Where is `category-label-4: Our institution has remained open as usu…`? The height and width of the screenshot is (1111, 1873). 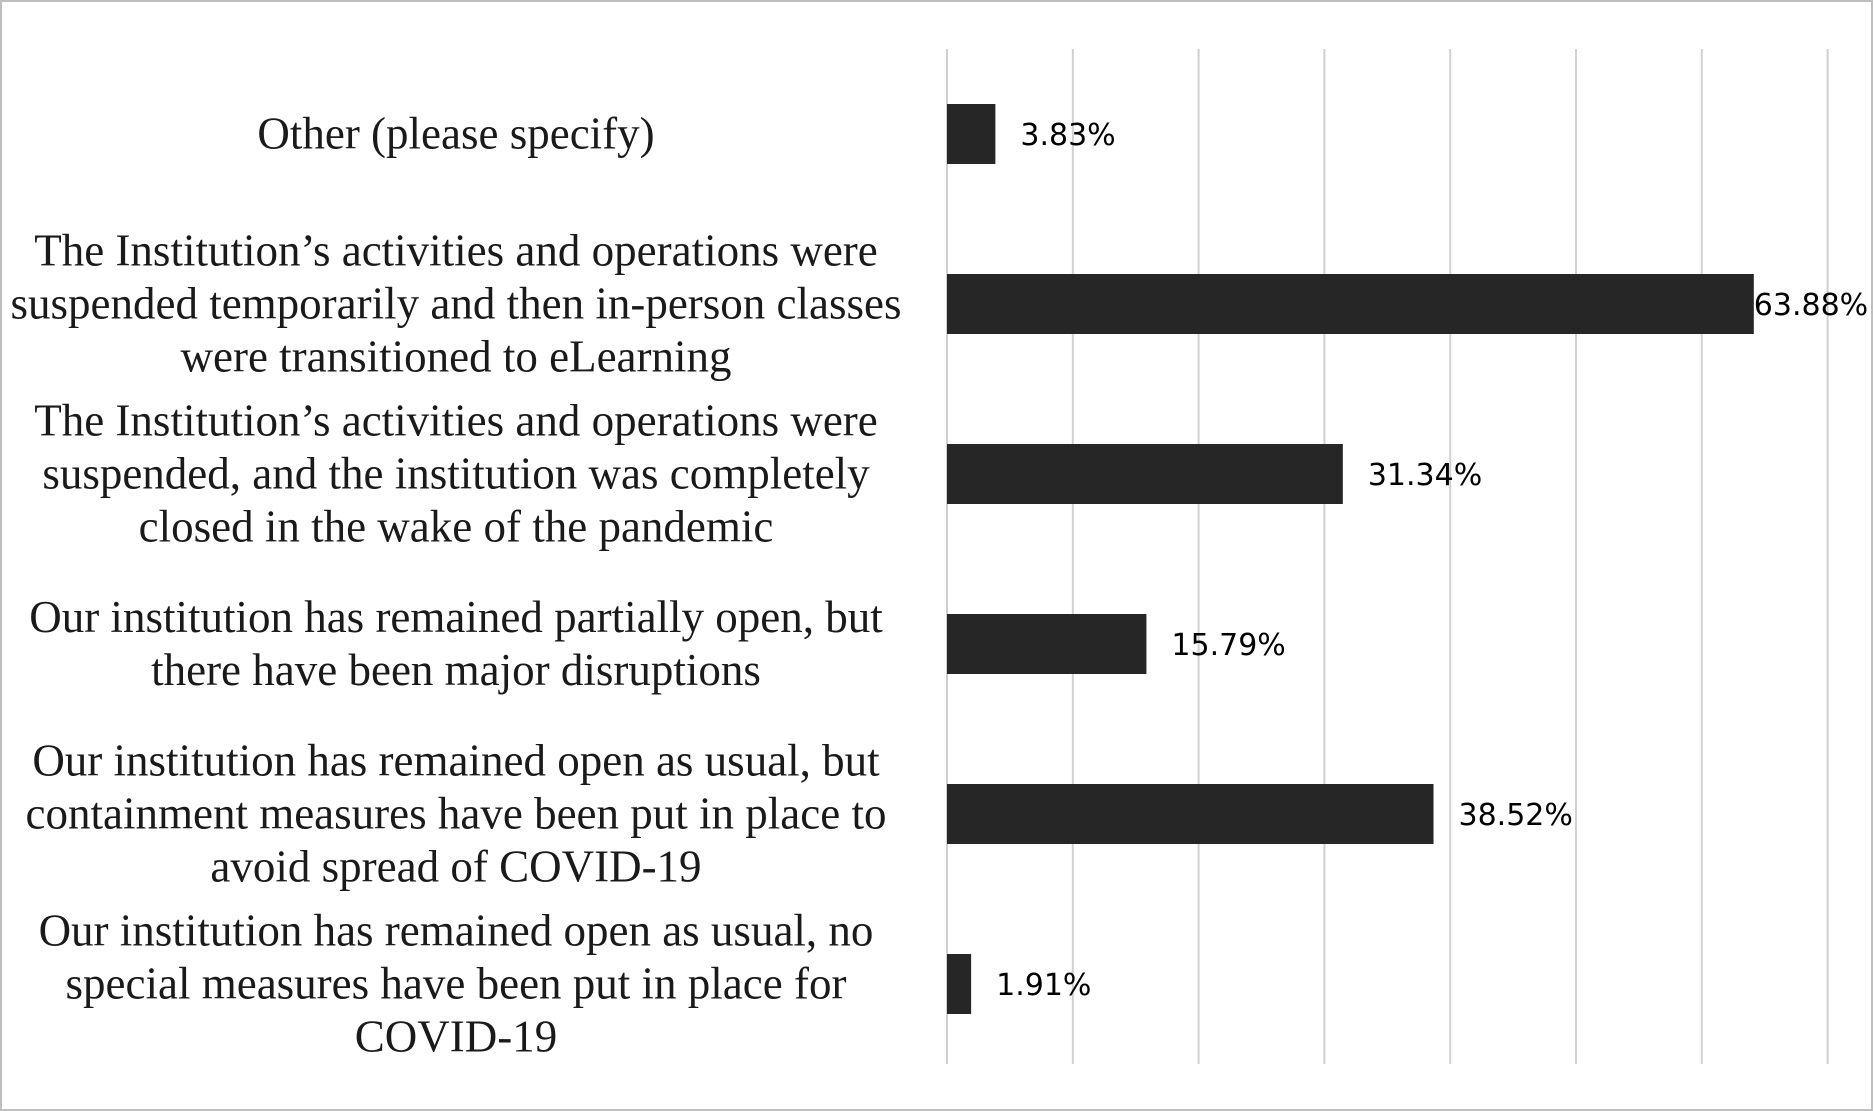
category-label-4: Our institution has remained open as usu… is located at coordinates (456, 813).